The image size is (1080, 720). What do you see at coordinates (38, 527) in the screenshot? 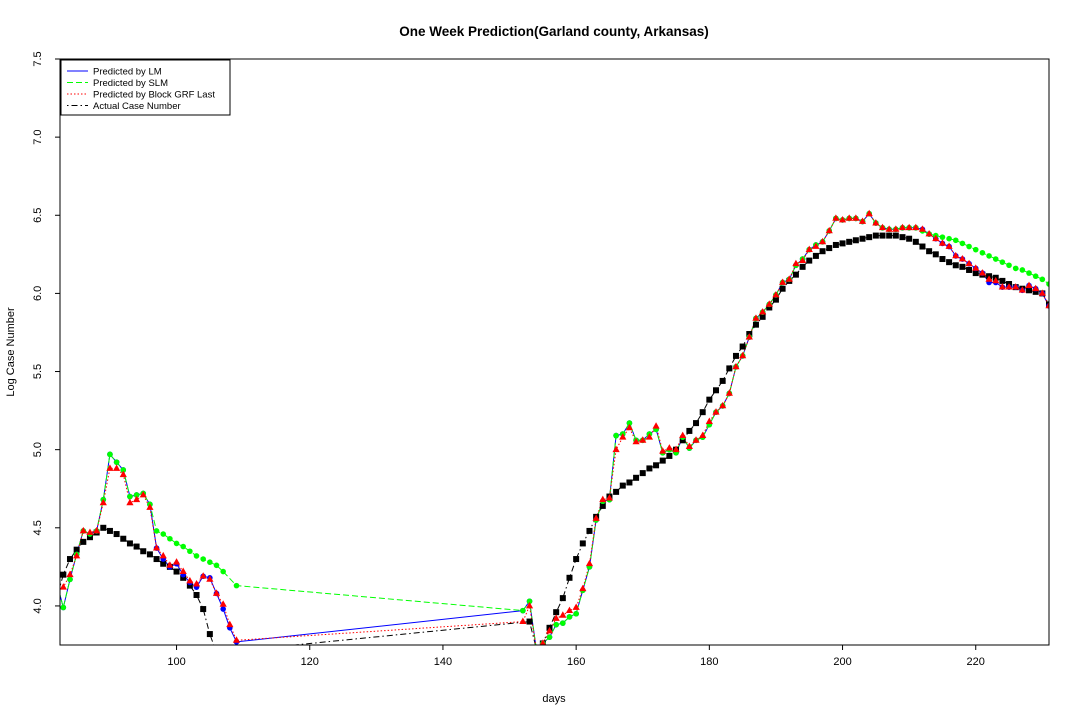
I see `y-tick-label: 4.5` at bounding box center [38, 527].